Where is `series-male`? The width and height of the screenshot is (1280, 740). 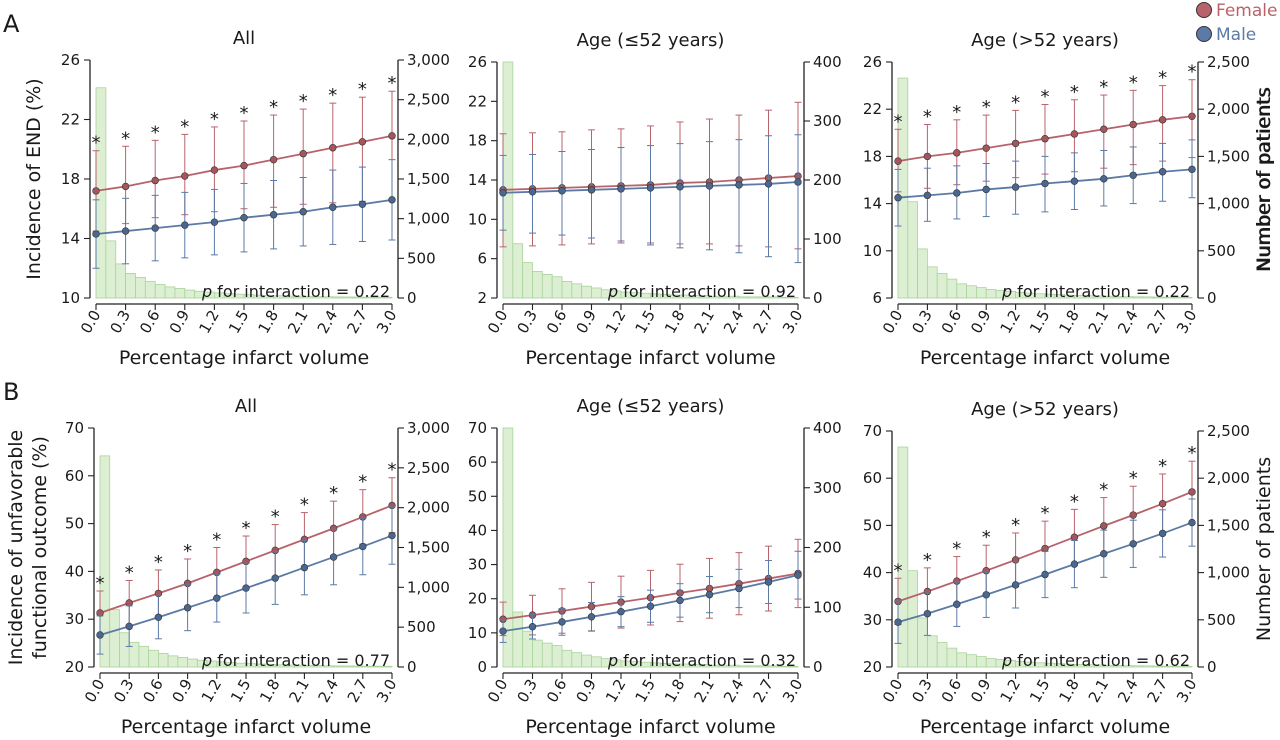 series-male is located at coordinates (650, 199).